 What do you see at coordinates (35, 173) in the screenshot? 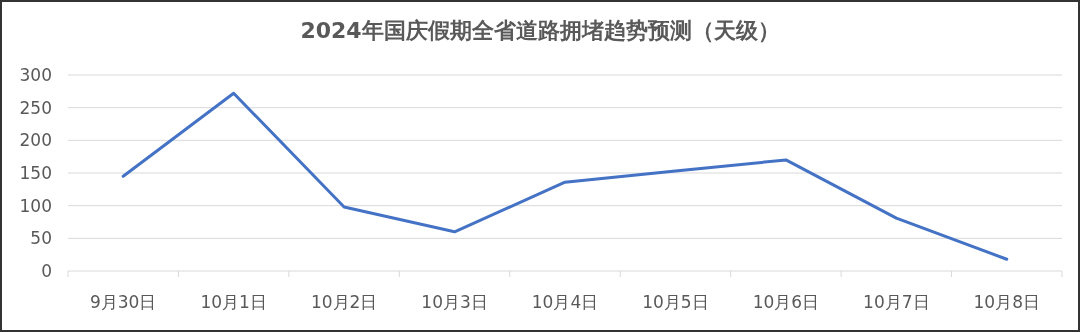
I see `y-tick-label: 150` at bounding box center [35, 173].